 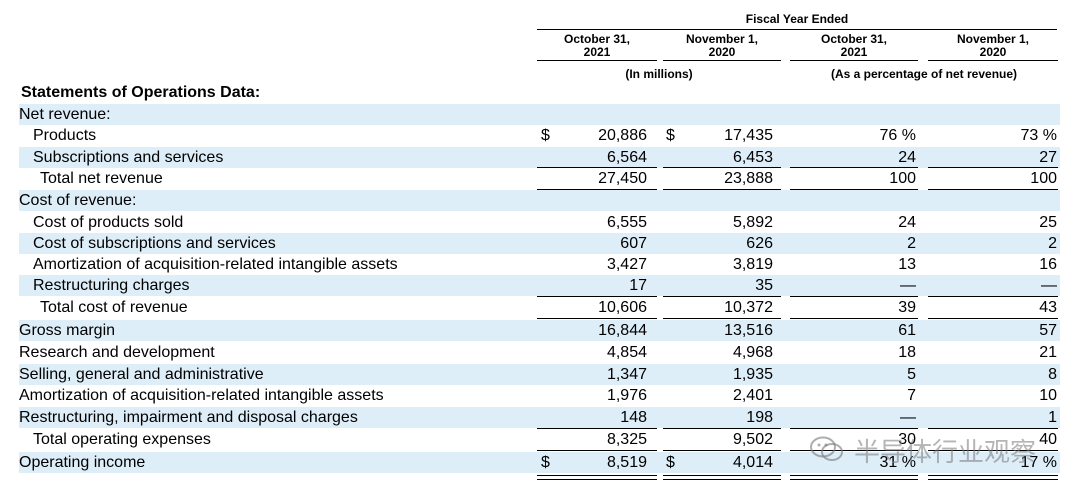 I want to click on table-row: Operating income $ $8,519 4,014 31 % 17 %, so click(x=539, y=462).